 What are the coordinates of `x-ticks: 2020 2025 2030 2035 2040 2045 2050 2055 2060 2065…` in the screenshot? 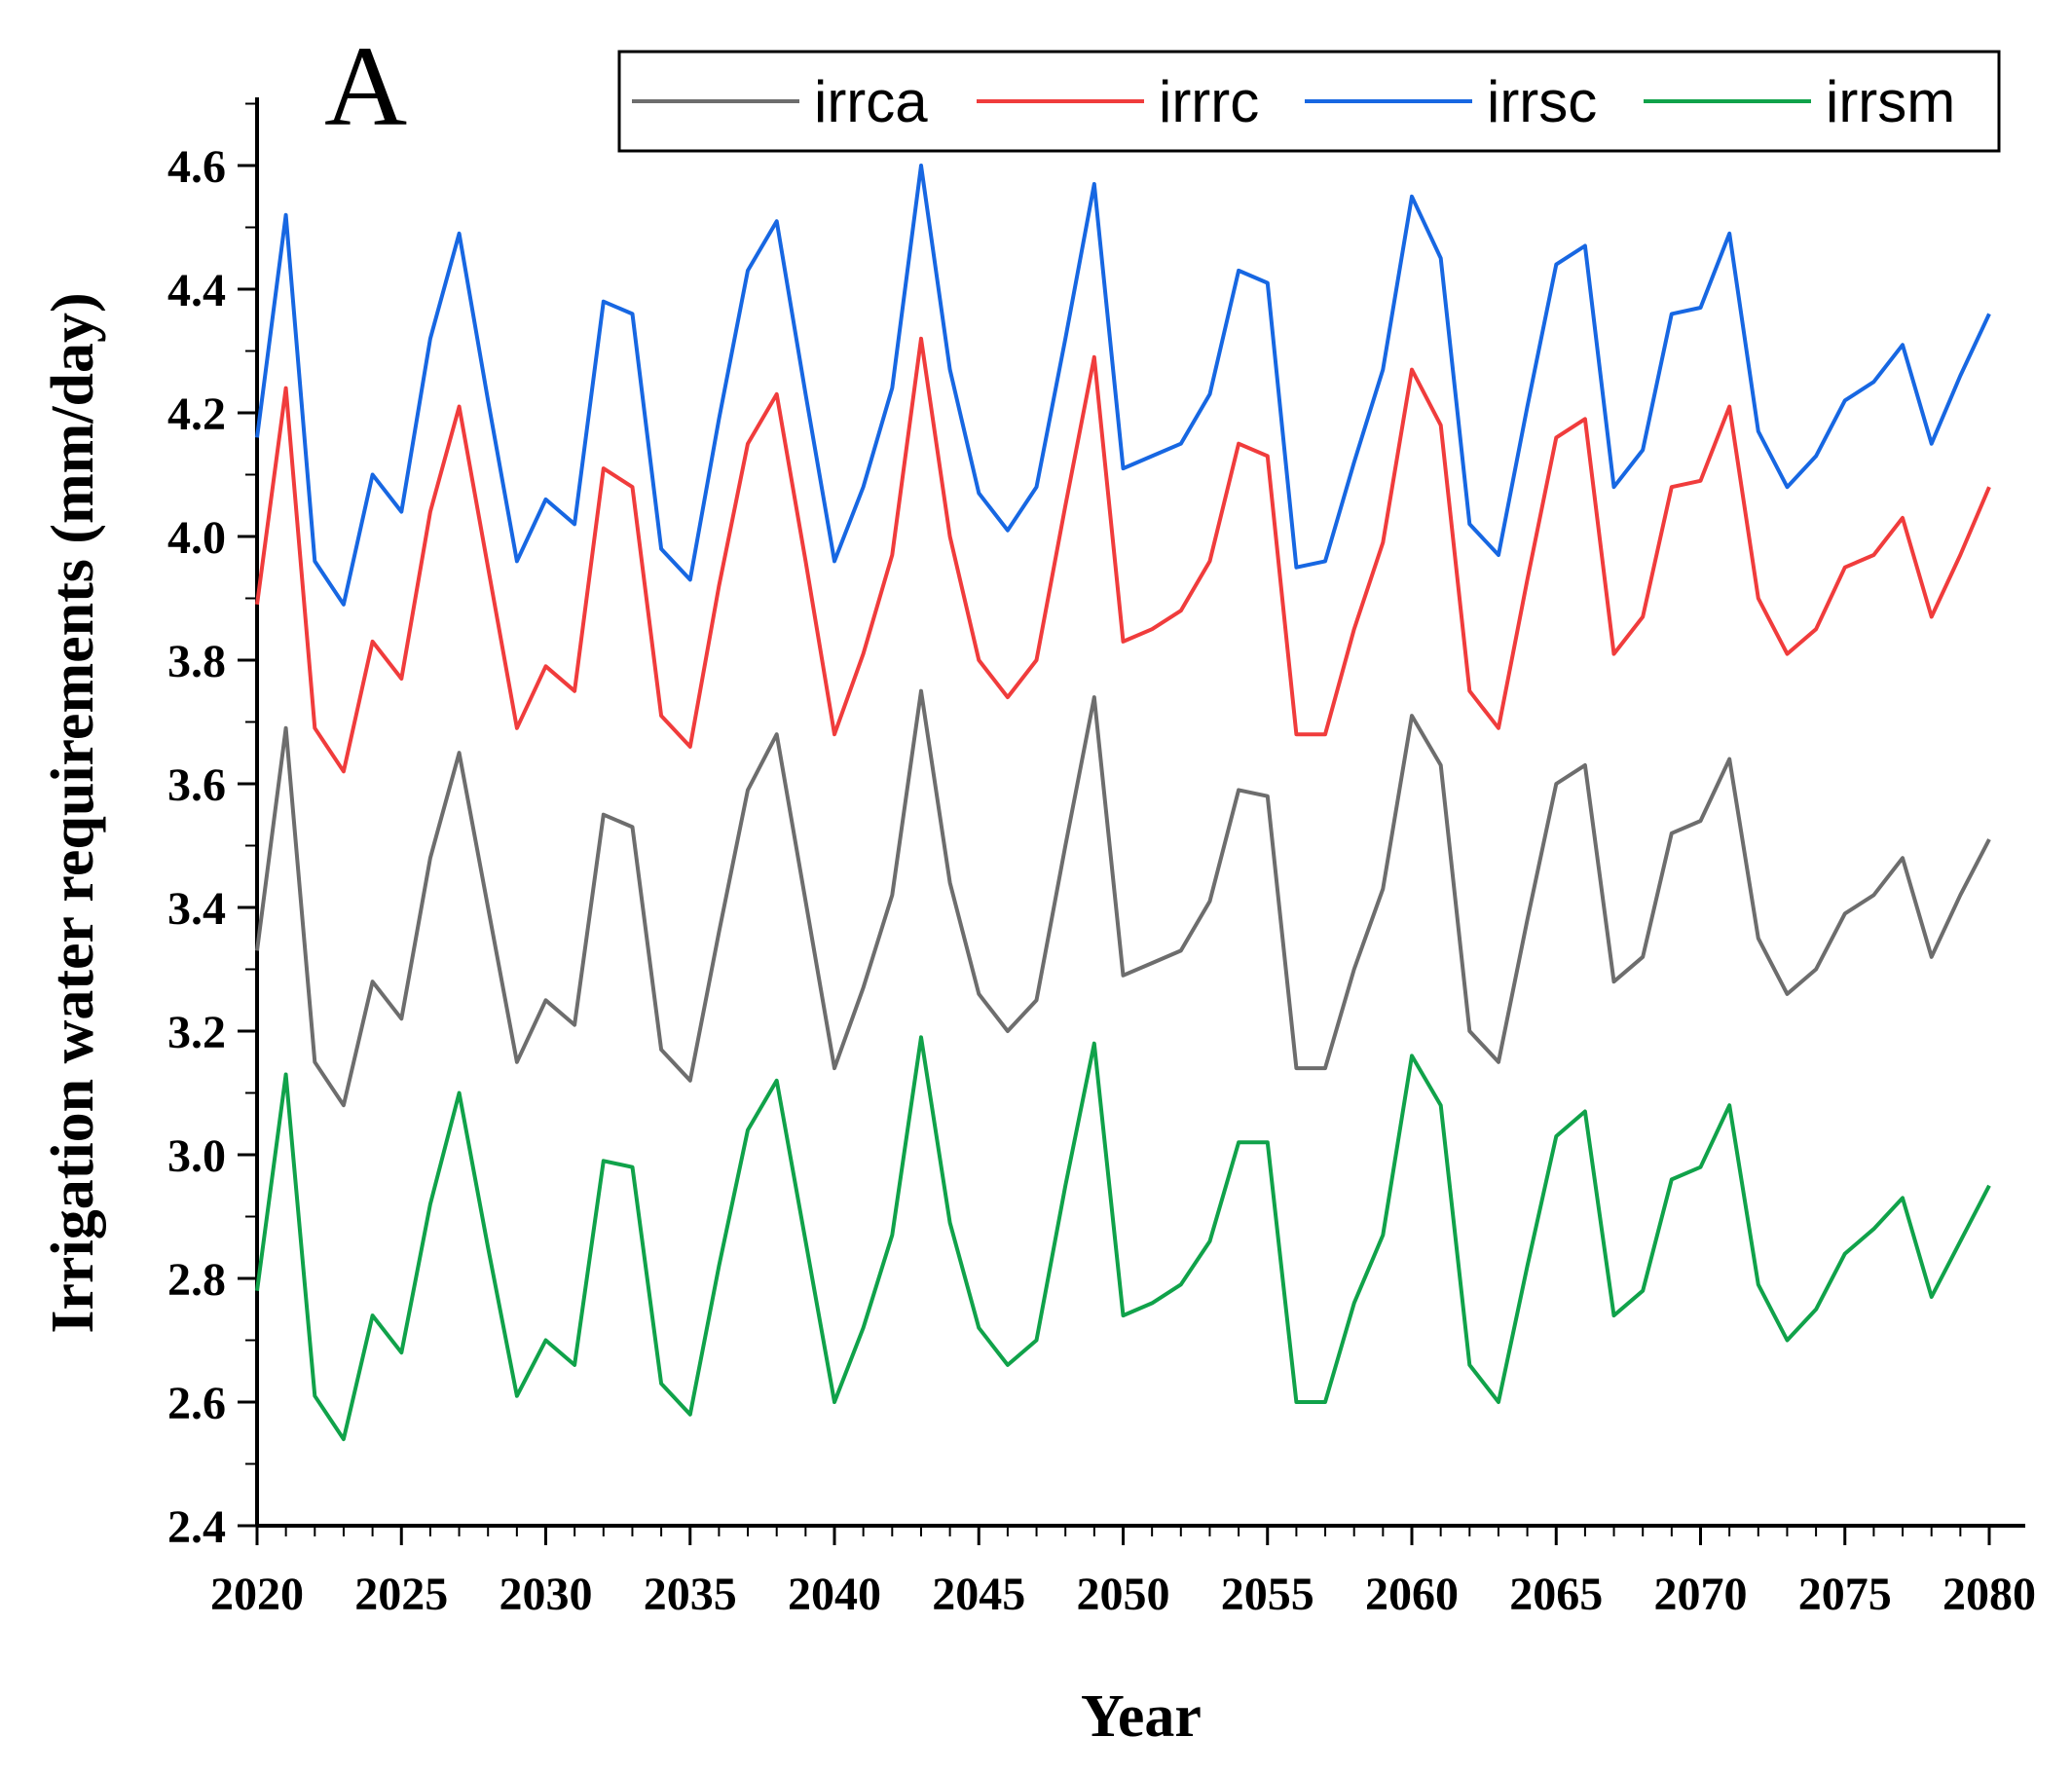 It's located at (1123, 1573).